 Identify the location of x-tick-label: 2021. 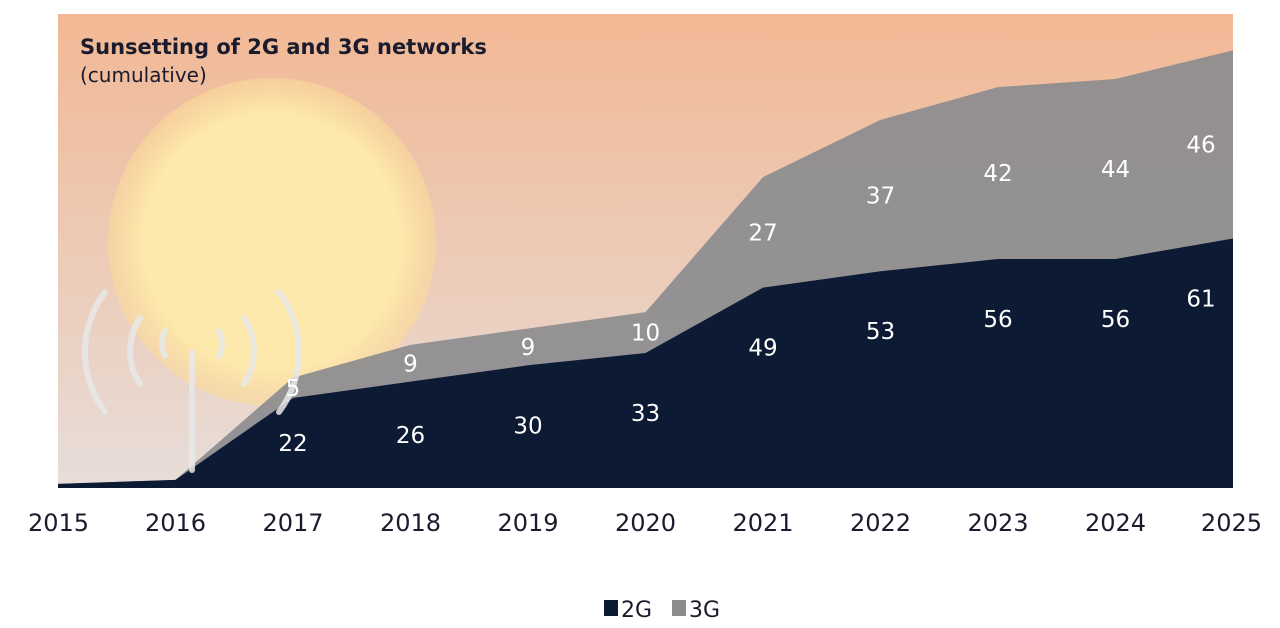
(762, 523).